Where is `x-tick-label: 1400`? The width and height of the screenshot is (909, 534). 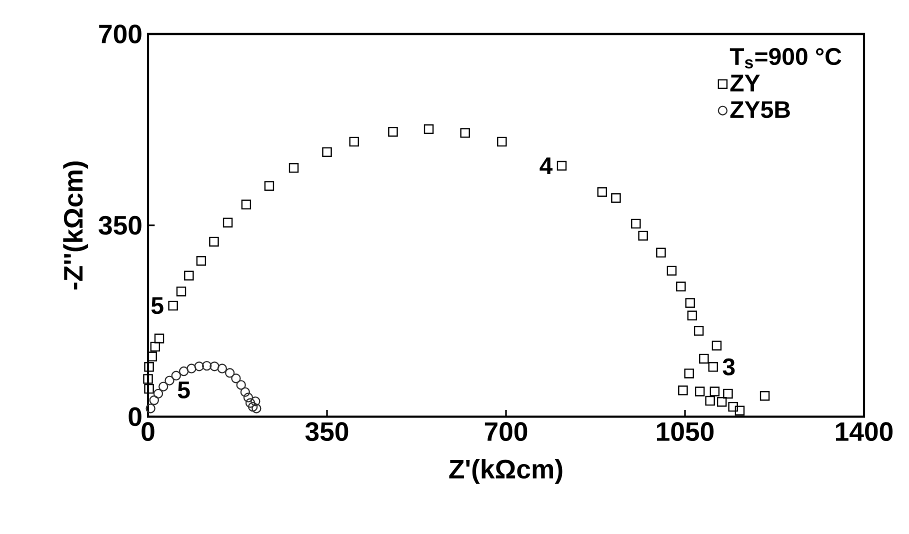 x-tick-label: 1400 is located at coordinates (864, 432).